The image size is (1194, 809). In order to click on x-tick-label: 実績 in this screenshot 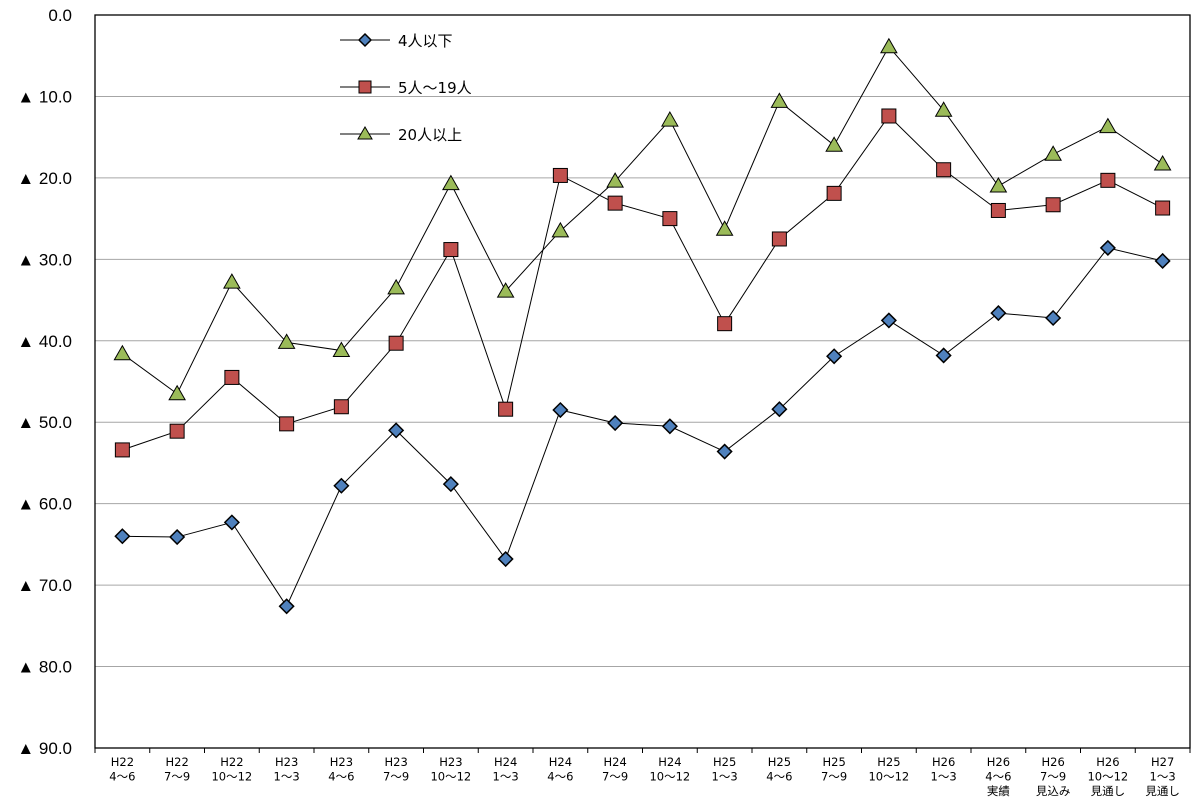, I will do `click(998, 791)`.